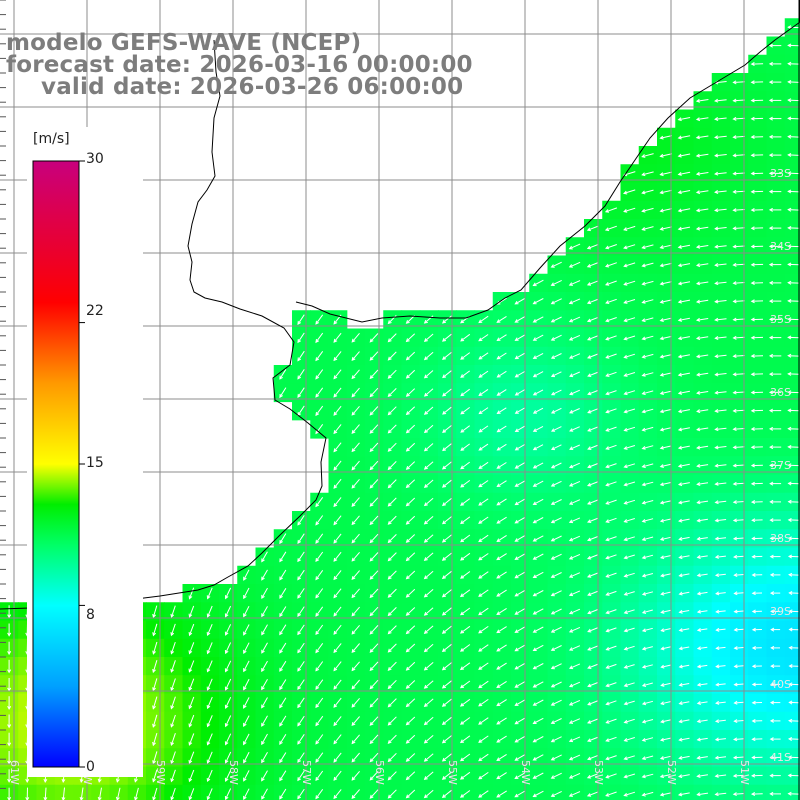  I want to click on colorbar, so click(85, 452).